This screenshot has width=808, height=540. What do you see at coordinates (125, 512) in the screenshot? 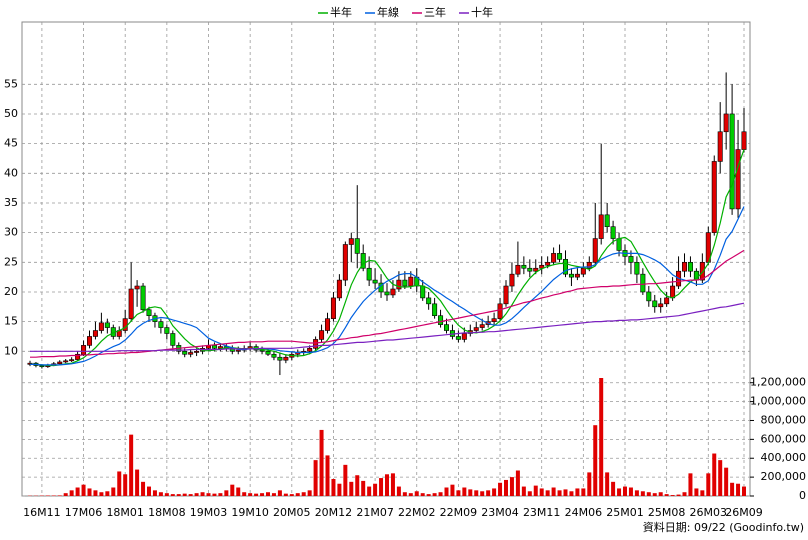
I see `x-tick-label: 18M01` at bounding box center [125, 512].